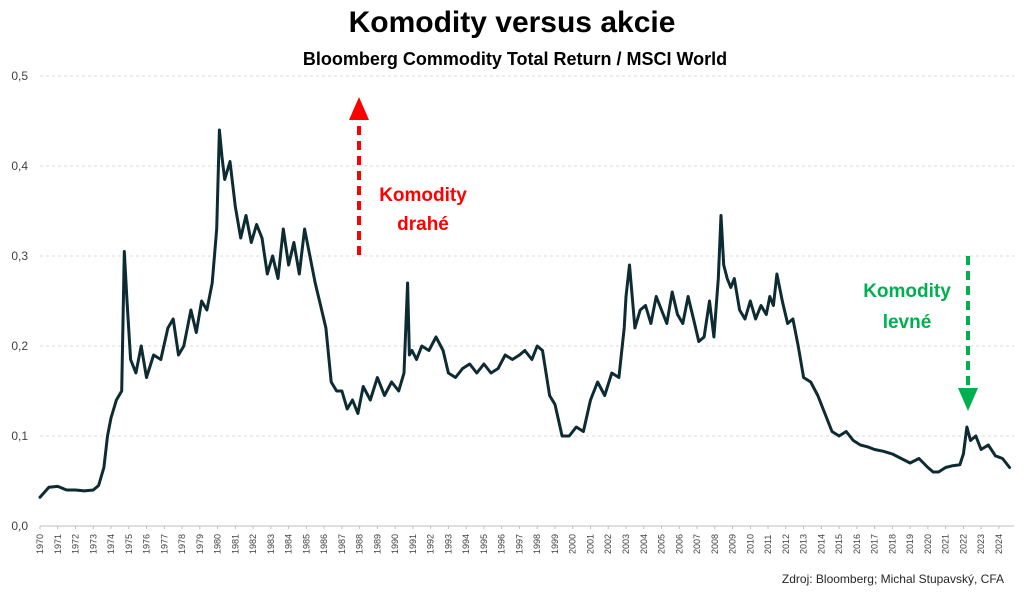 This screenshot has height=595, width=1024. I want to click on x-tick-label: 2010, so click(750, 544).